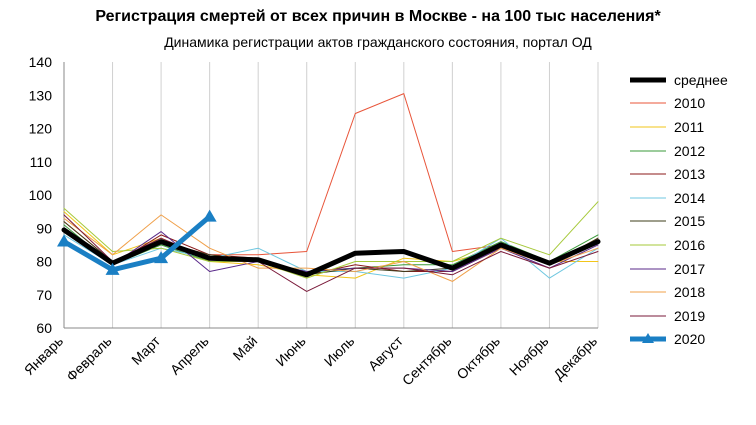 The height and width of the screenshot is (425, 756). What do you see at coordinates (189, 355) in the screenshot?
I see `x-tick-label: Апрель` at bounding box center [189, 355].